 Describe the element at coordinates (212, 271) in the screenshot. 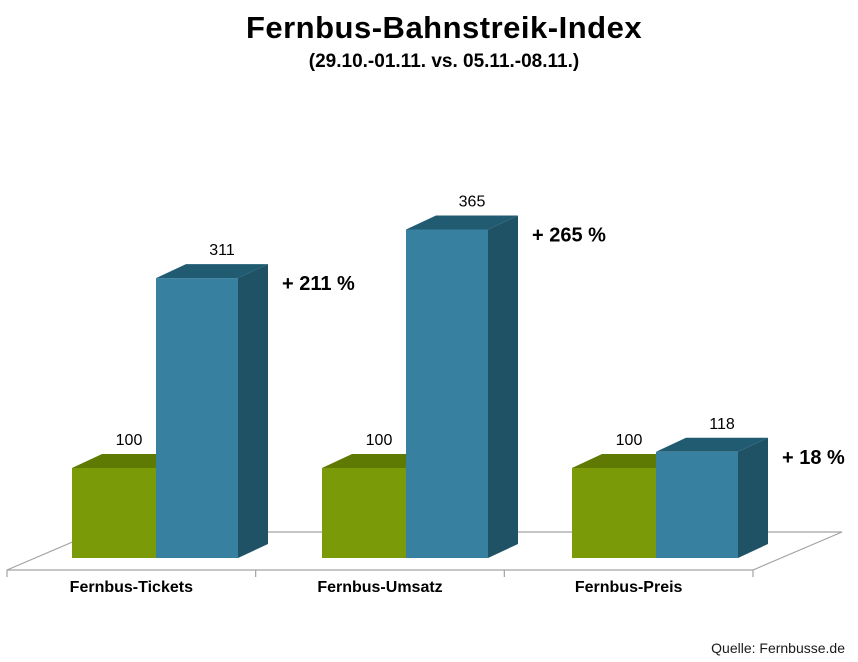

I see `bar-strike-1-top` at that location.